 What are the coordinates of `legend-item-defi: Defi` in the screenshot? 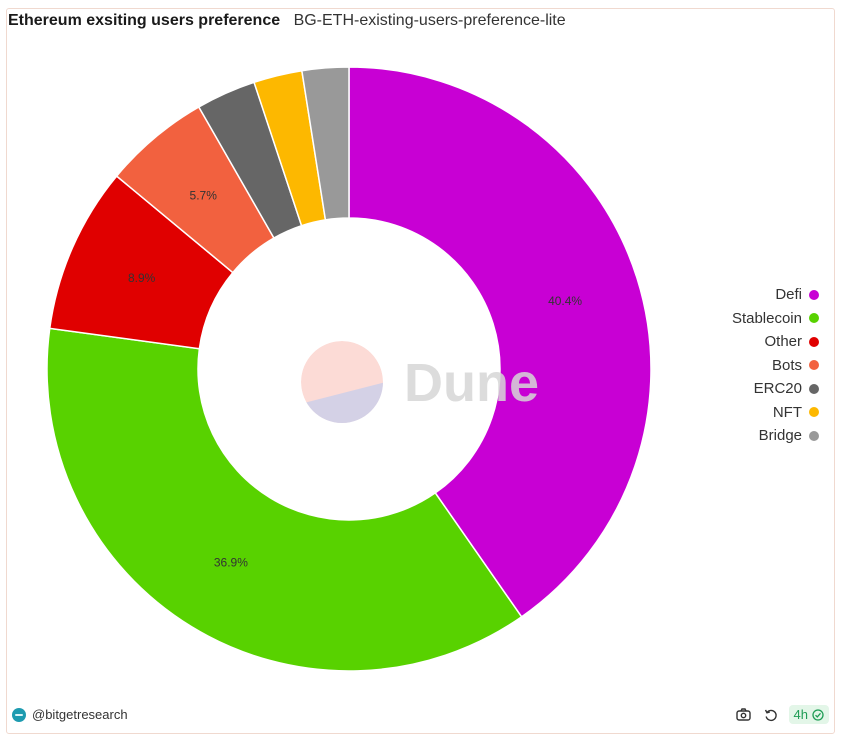 It's located at (775, 295).